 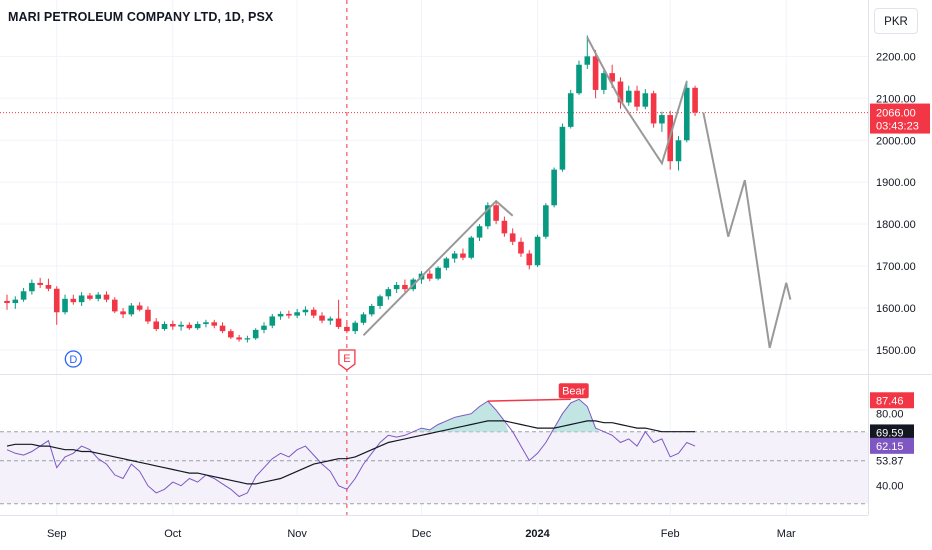 What do you see at coordinates (896, 183) in the screenshot?
I see `price-tick-label: 1900.00` at bounding box center [896, 183].